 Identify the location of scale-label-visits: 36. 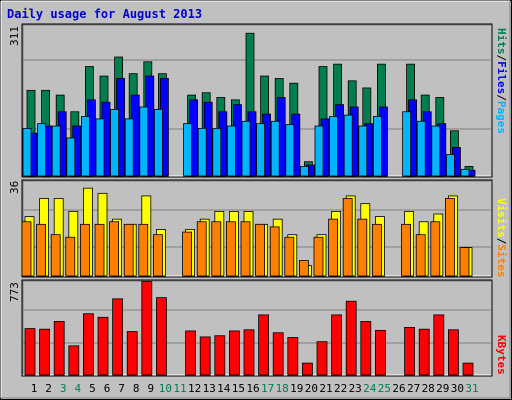
(14, 187).